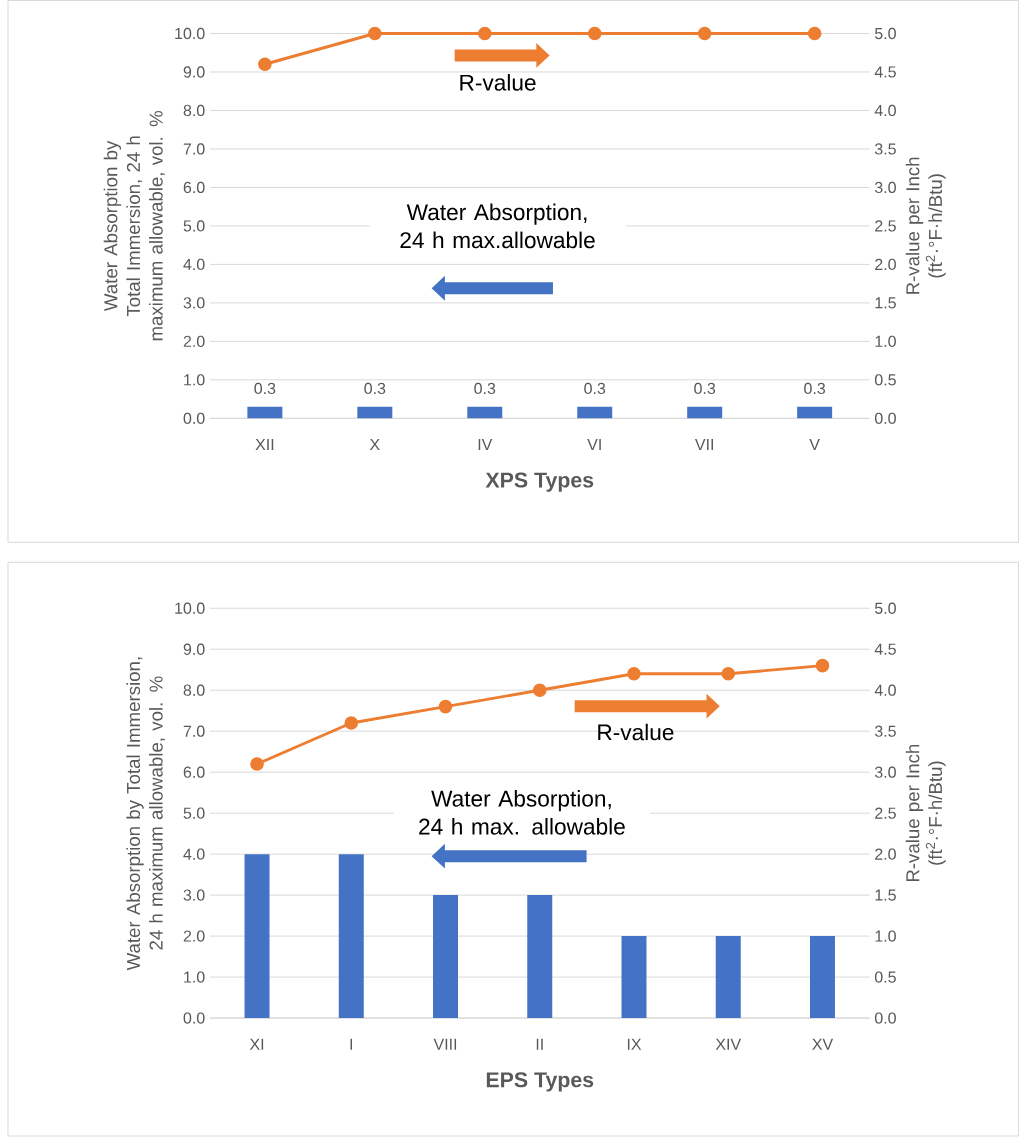  I want to click on annotation: Water Absorption, 24 h max.allowable, so click(497, 226).